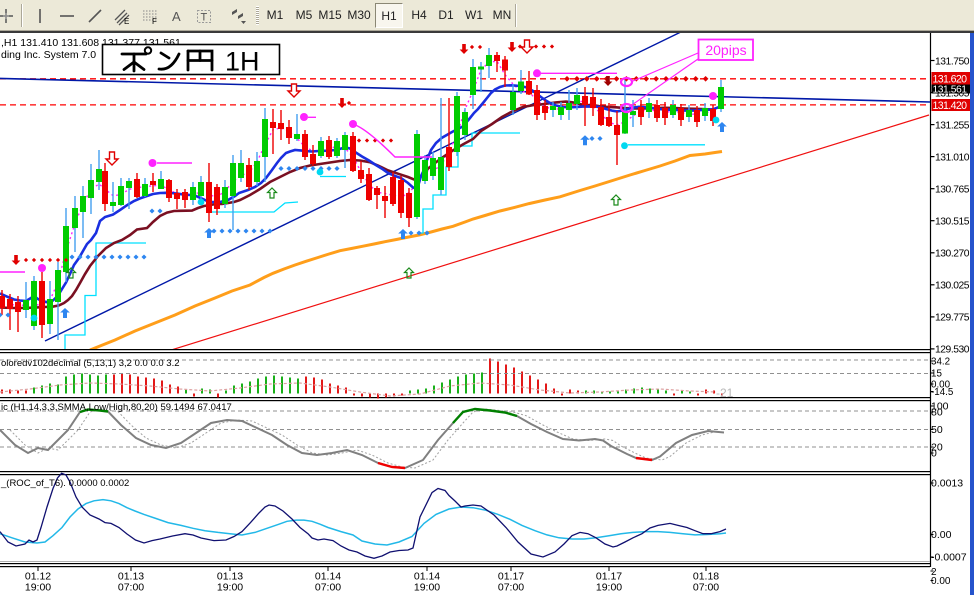 The height and width of the screenshot is (595, 974). Describe the element at coordinates (937, 430) in the screenshot. I see `svg-text: 50` at that location.